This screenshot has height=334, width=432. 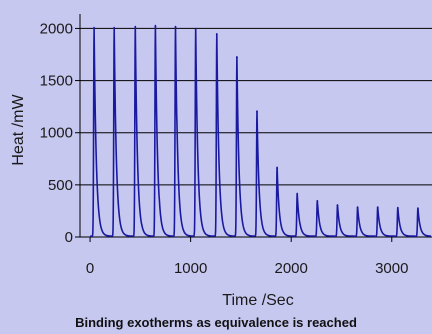 I want to click on x-tick-label-2000: 2000, so click(x=291, y=268).